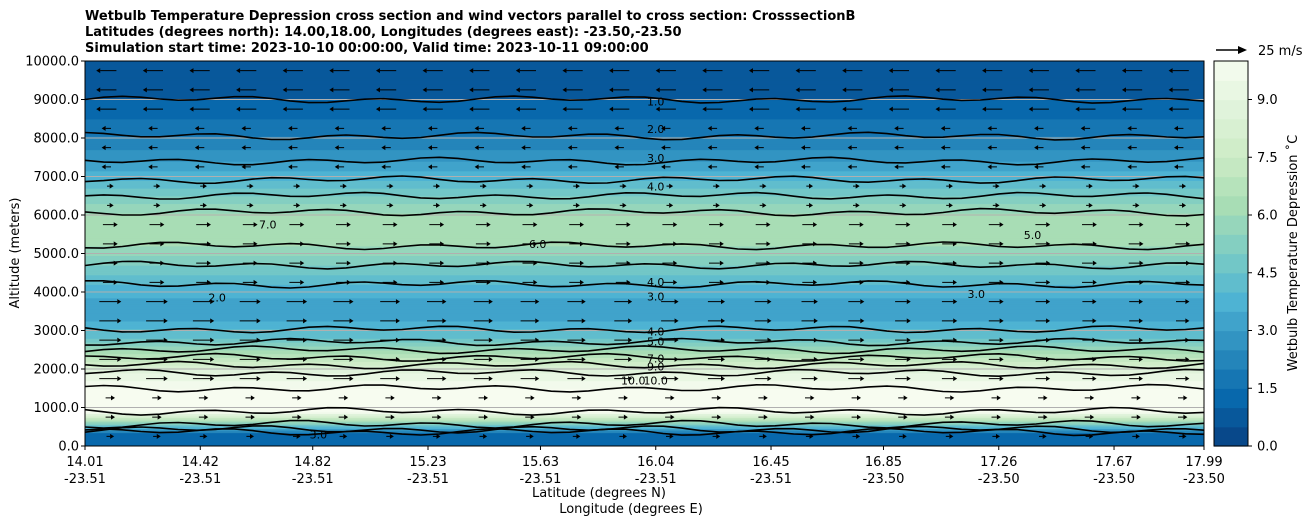 Image resolution: width=1312 pixels, height=526 pixels. What do you see at coordinates (644, 329) in the screenshot?
I see `contour-line` at bounding box center [644, 329].